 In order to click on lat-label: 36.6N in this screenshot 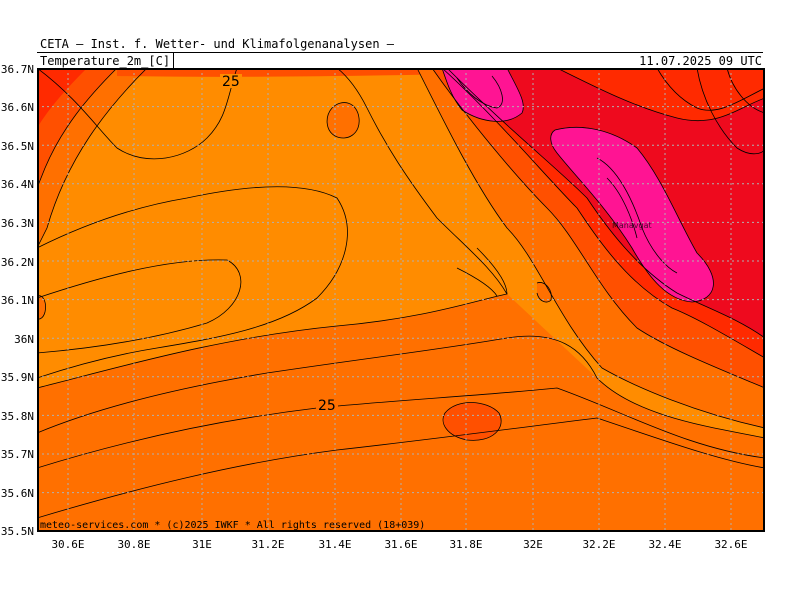, I will do `click(17, 107)`.